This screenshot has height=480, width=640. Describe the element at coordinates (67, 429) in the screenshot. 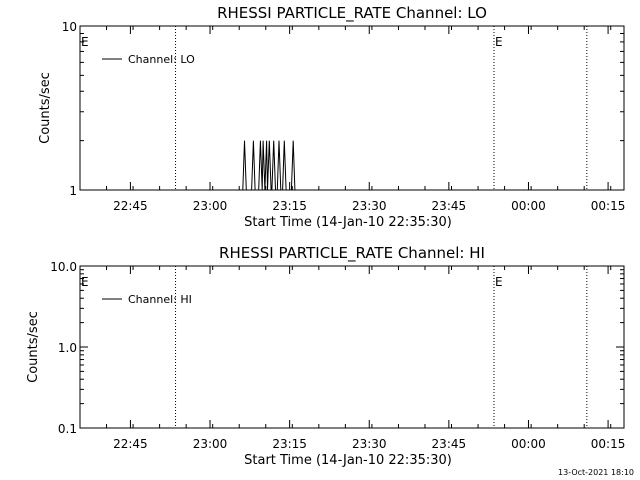

I see `chart2-ytick-label: 0.1` at that location.